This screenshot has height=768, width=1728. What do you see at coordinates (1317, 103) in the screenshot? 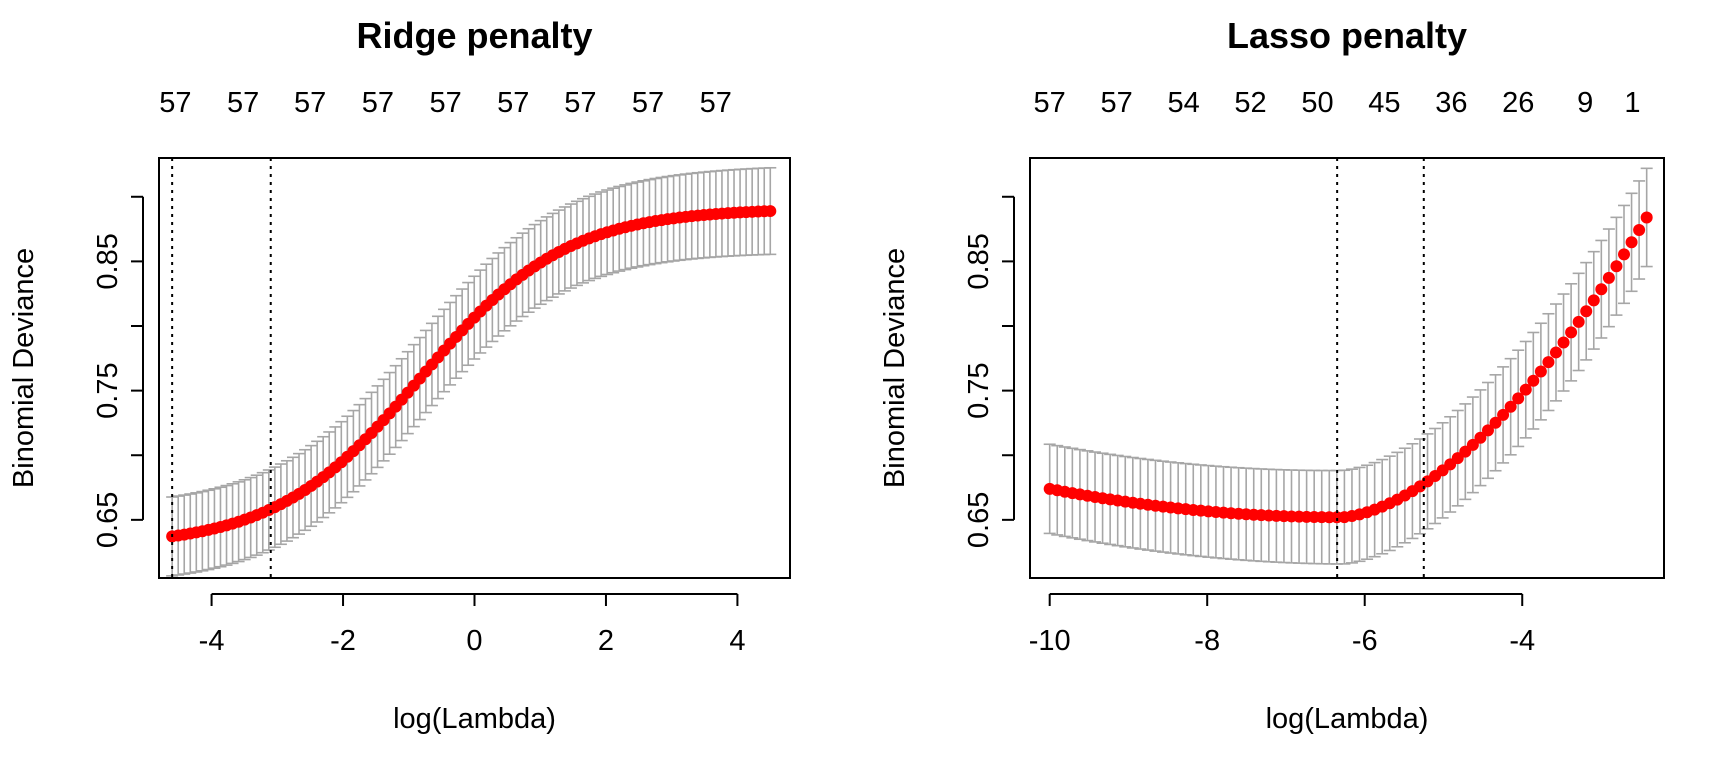
I see `top-tick-label: 50` at bounding box center [1317, 103].